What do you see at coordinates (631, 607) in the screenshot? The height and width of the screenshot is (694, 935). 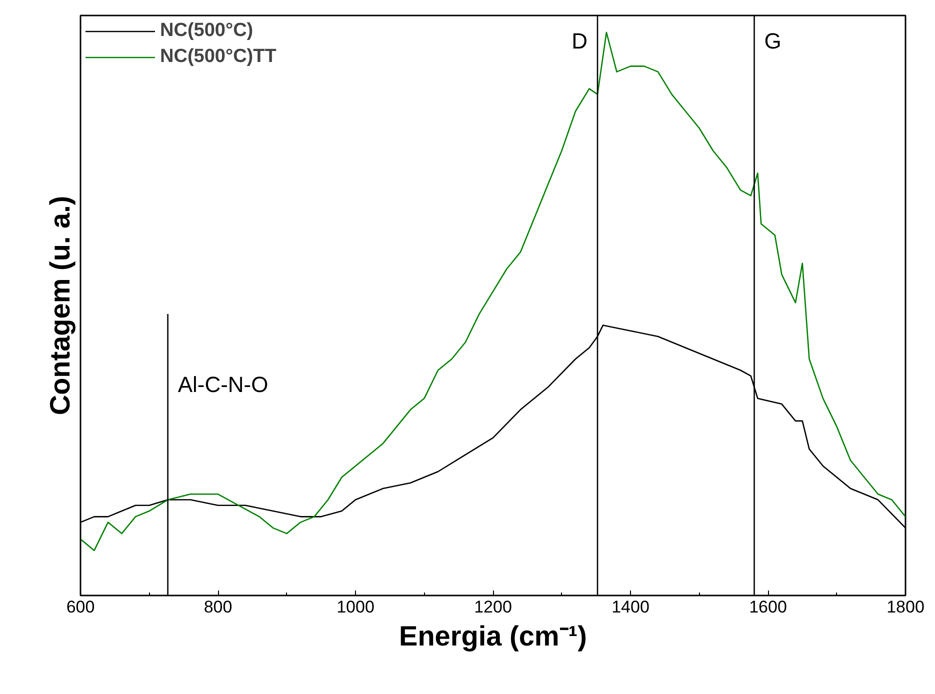 I see `x-tick-label: 1400` at bounding box center [631, 607].